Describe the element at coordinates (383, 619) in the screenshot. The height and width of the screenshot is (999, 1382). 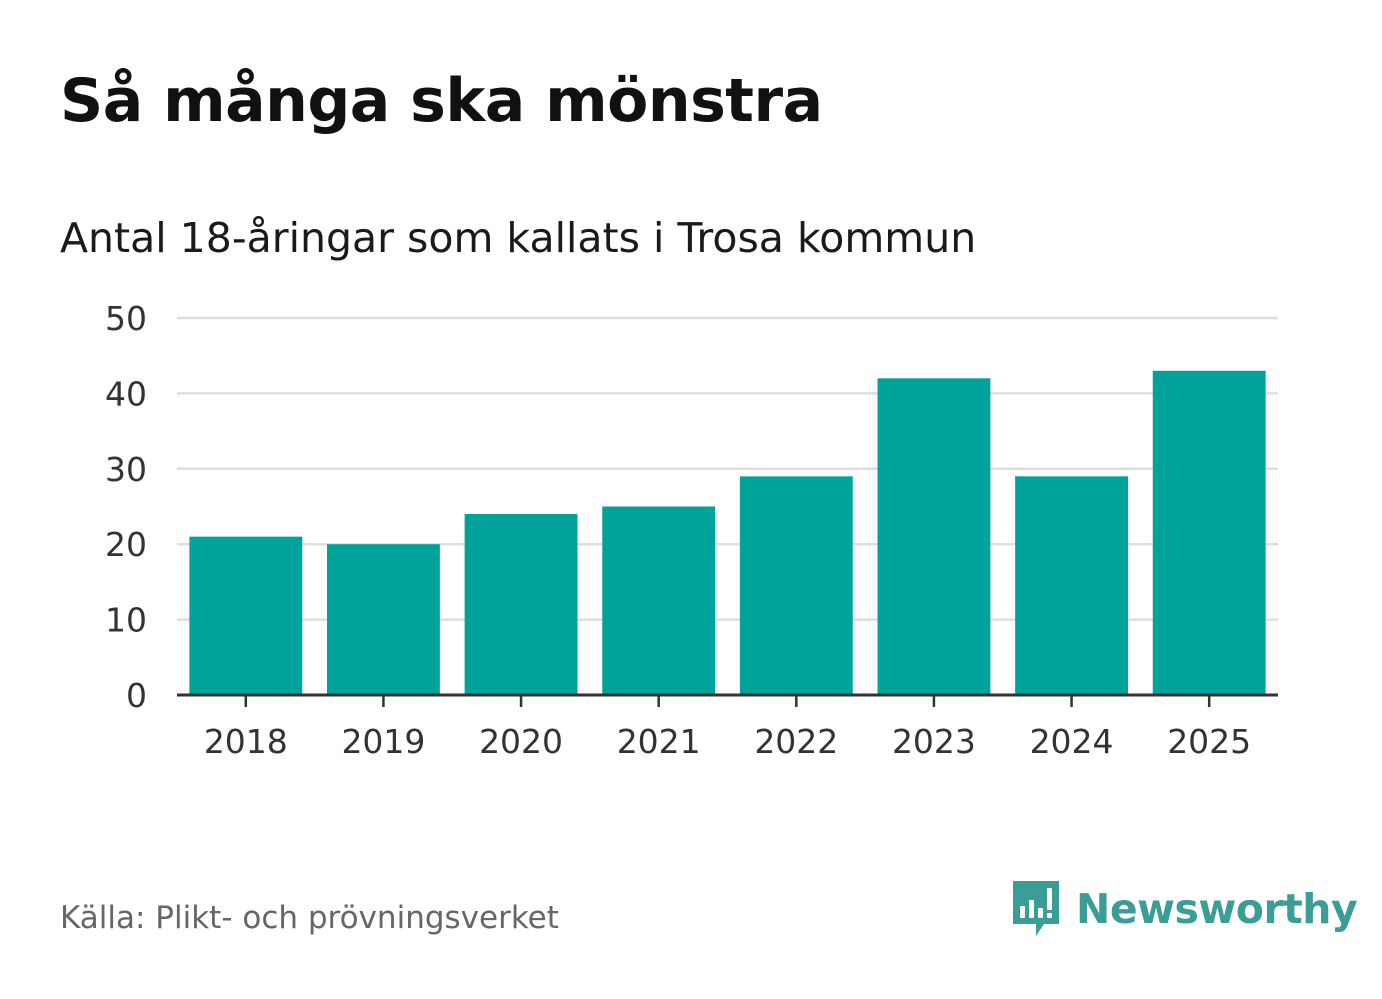
I see `bar-2019` at that location.